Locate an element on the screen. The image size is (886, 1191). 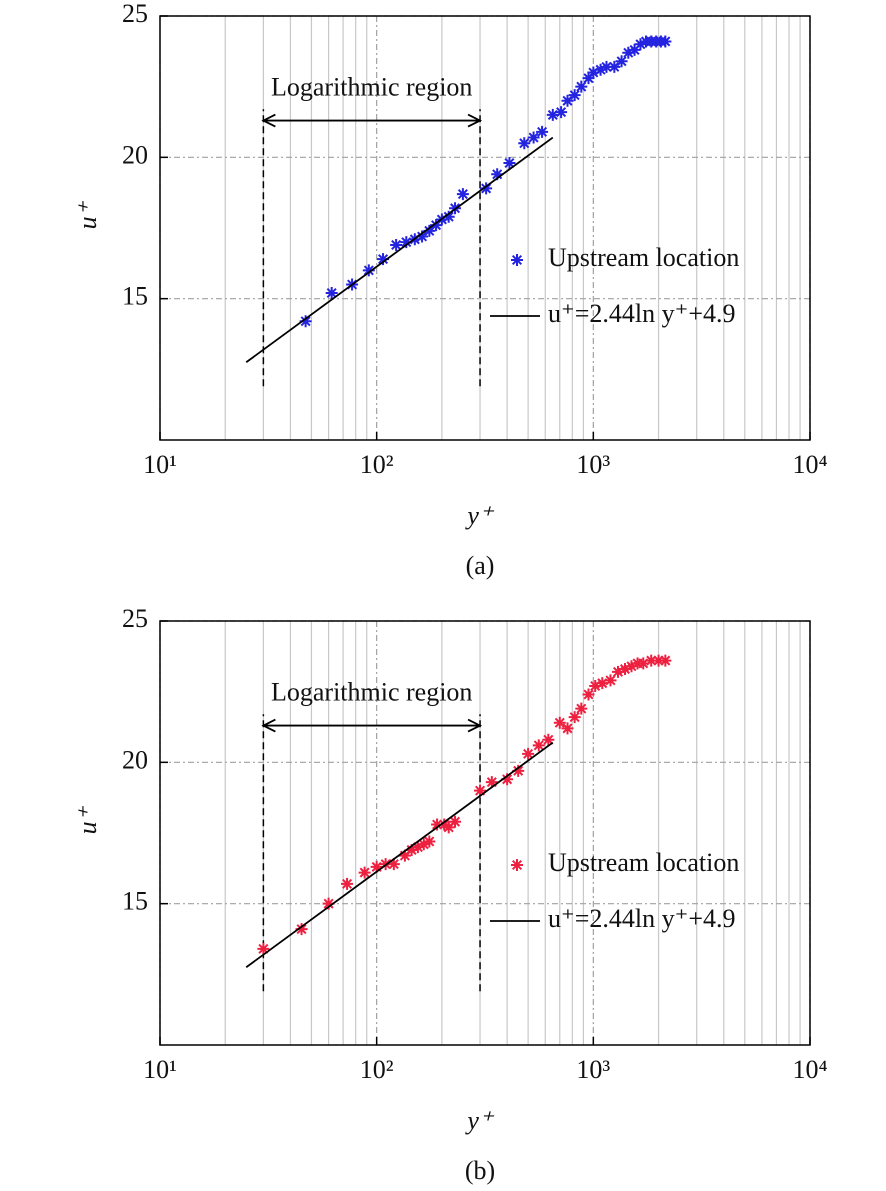
caption: (b) is located at coordinates (480, 1170).